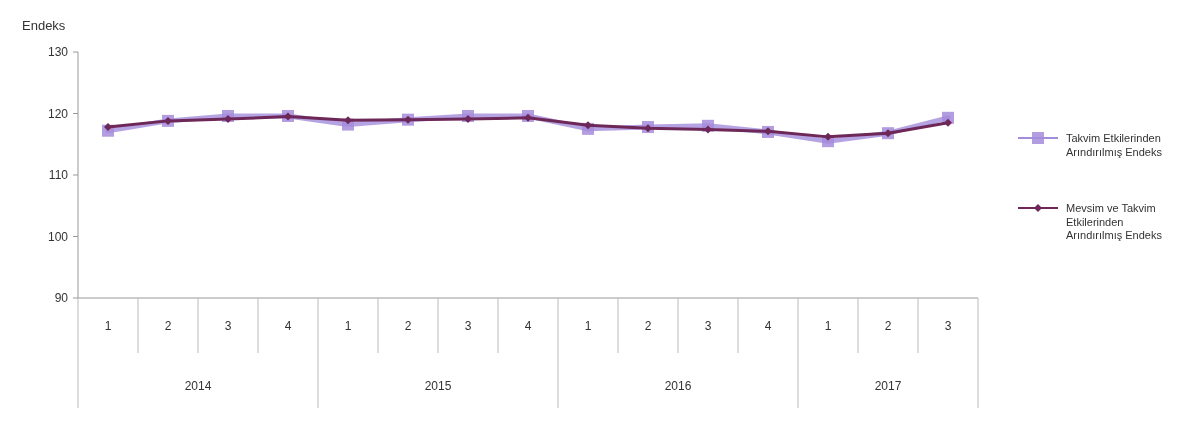  I want to click on text: 2017, so click(888, 386).